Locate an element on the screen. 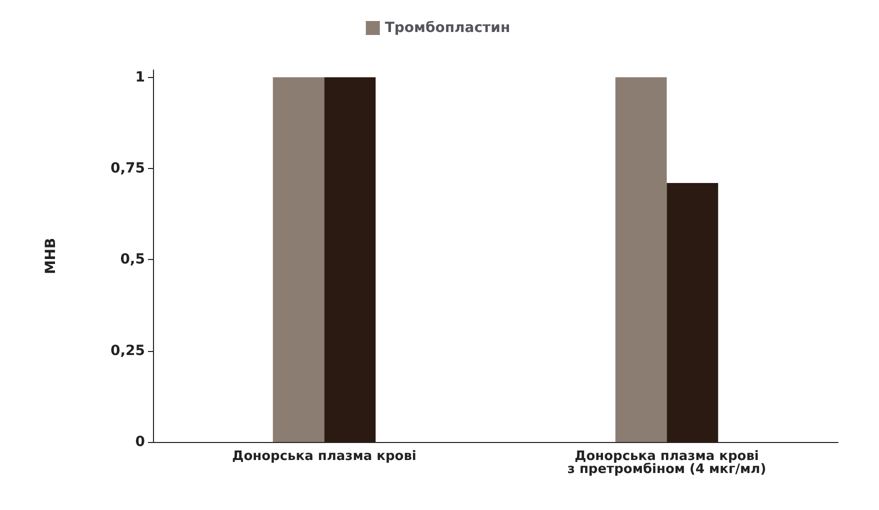 Image resolution: width=879 pixels, height=510 pixels. y-tick-label: 0,5 is located at coordinates (132, 260).